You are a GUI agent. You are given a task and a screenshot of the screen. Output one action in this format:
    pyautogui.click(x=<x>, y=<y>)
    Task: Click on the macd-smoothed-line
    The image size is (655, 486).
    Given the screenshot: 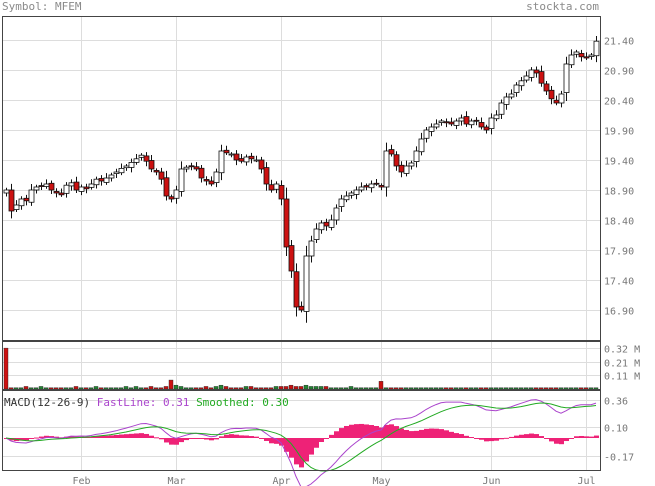 What is the action you would take?
    pyautogui.click(x=301, y=437)
    